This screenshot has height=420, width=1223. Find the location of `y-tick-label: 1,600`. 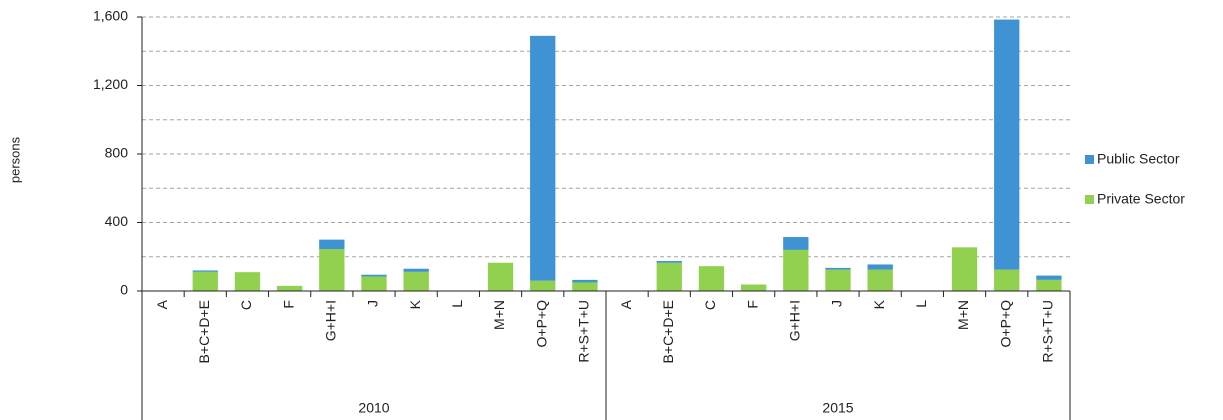

y-tick-label: 1,600 is located at coordinates (110, 16).